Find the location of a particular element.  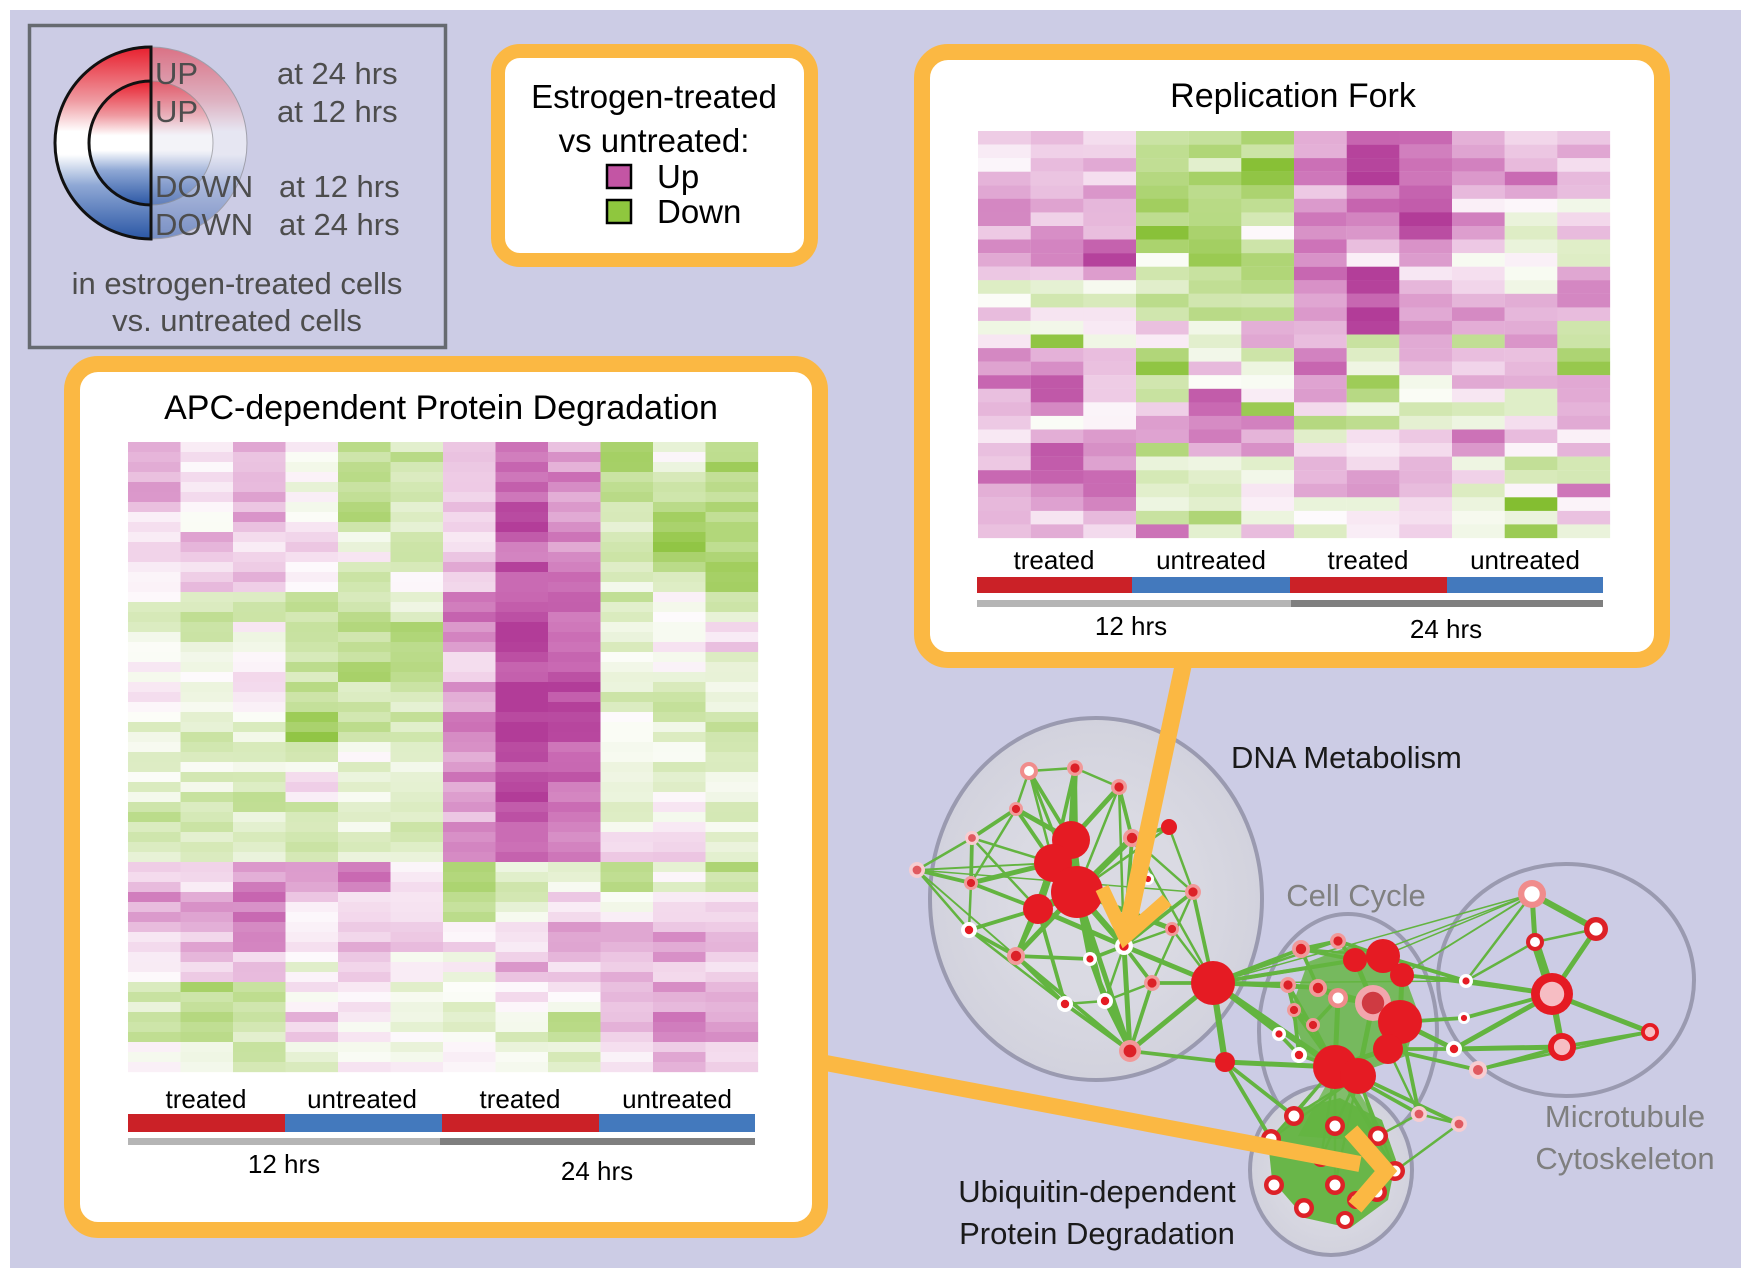

svg-text: Protein Degradation is located at coordinates (1097, 1233).